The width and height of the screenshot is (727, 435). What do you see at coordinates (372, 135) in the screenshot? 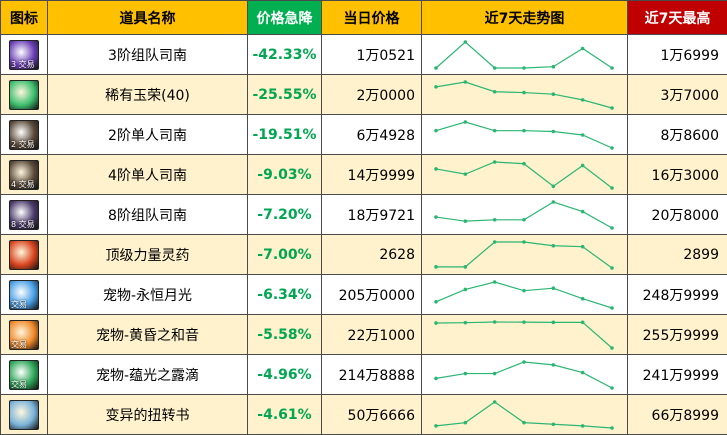
I see `current-price: 6万4928` at bounding box center [372, 135].